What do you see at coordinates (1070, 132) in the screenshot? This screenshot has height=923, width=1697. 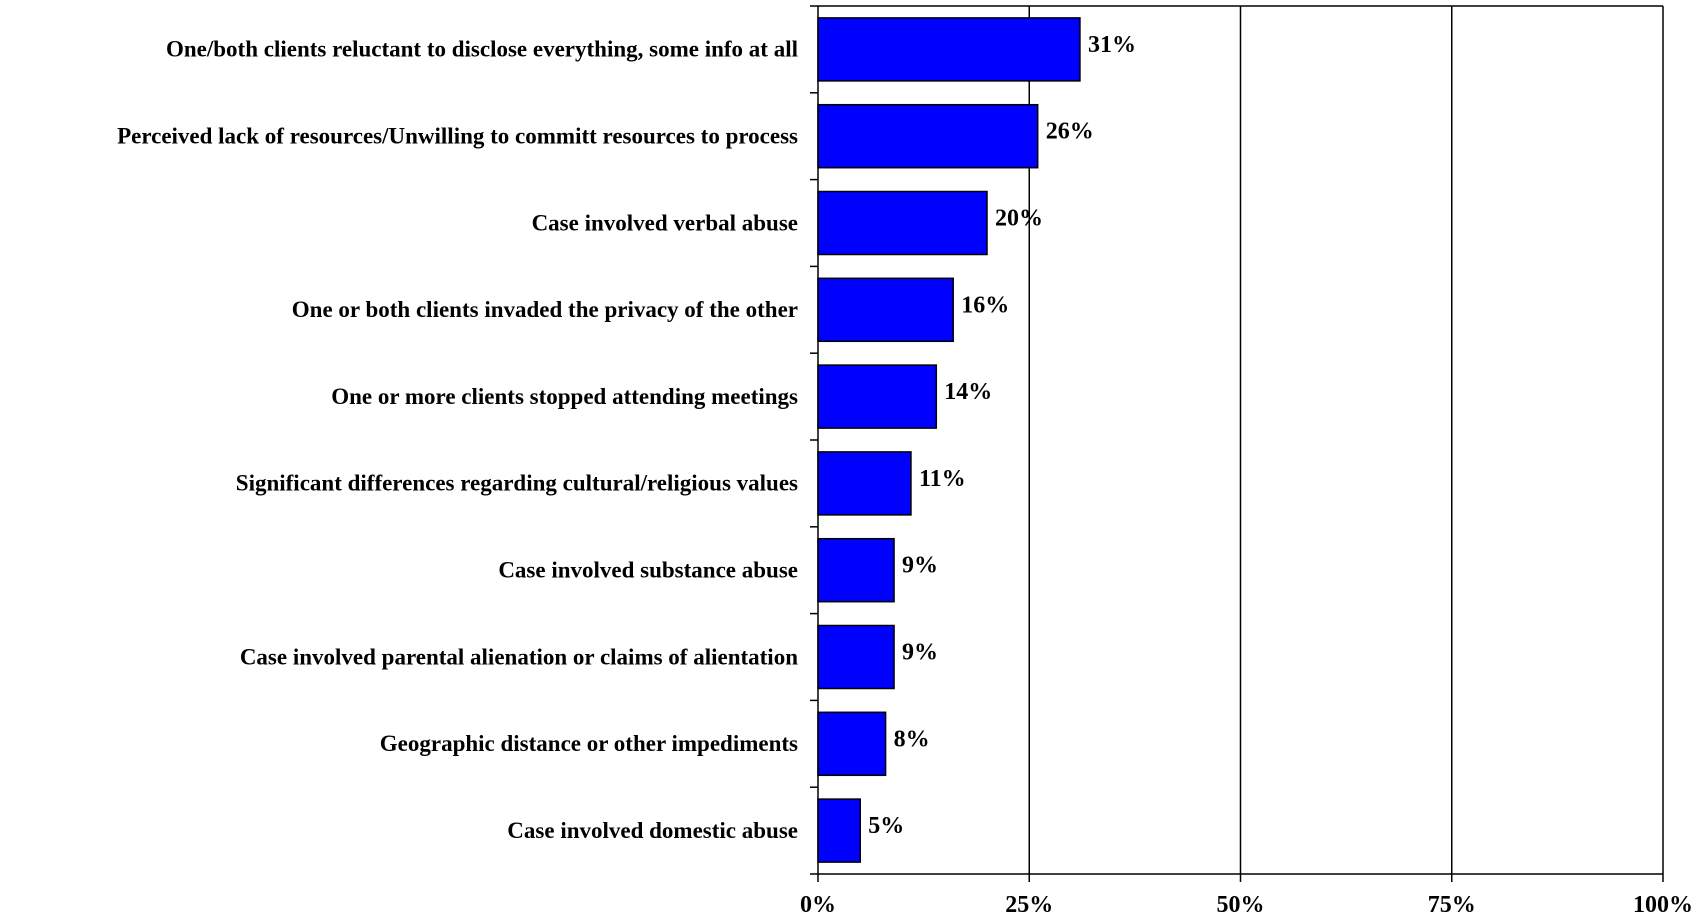 I see `data-label-2: 26%` at bounding box center [1070, 132].